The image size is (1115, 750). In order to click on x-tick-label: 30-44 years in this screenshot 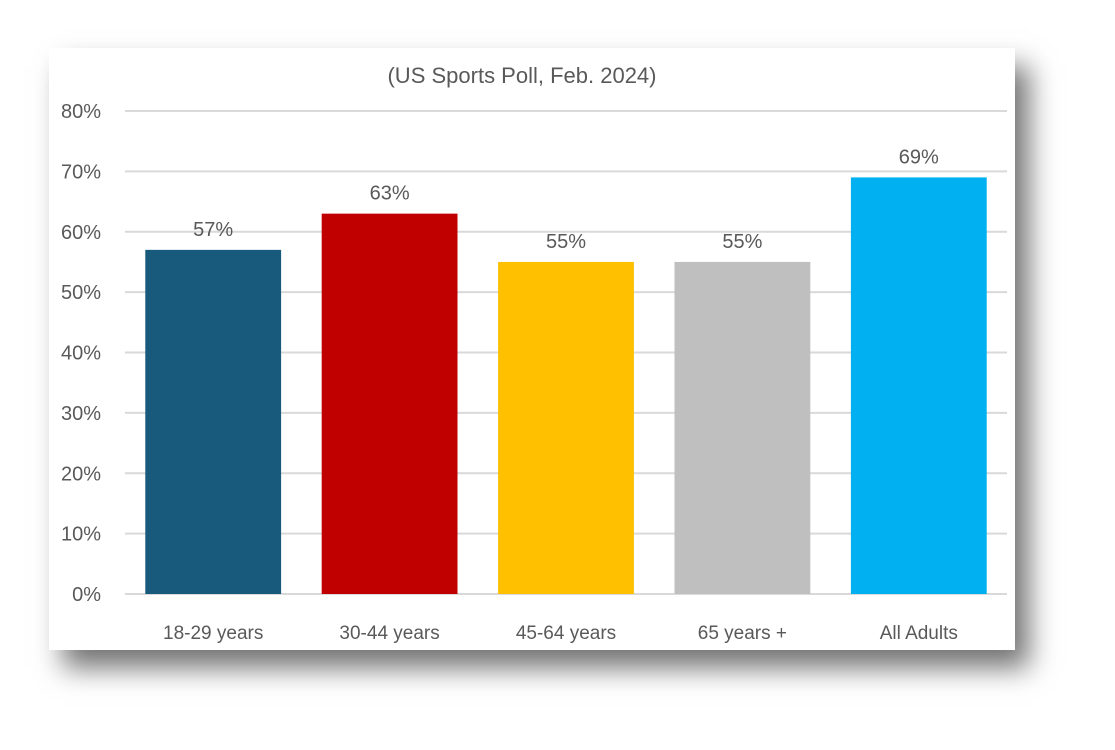, I will do `click(389, 633)`.